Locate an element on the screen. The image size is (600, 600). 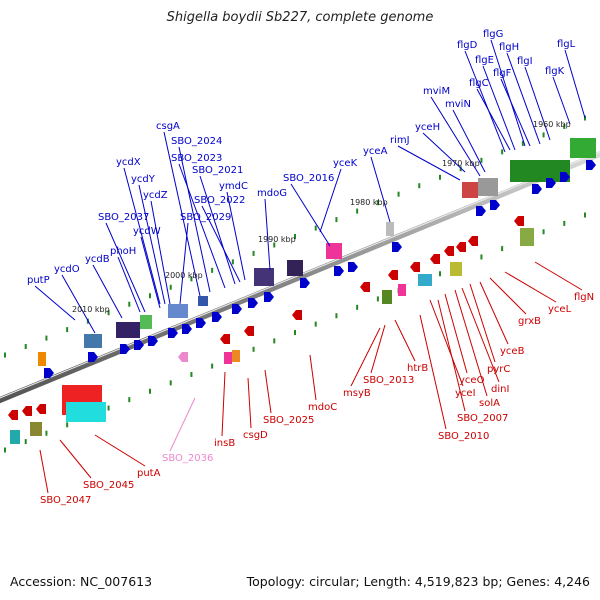
forward-gene-label: flgF is located at coordinates (502, 73).